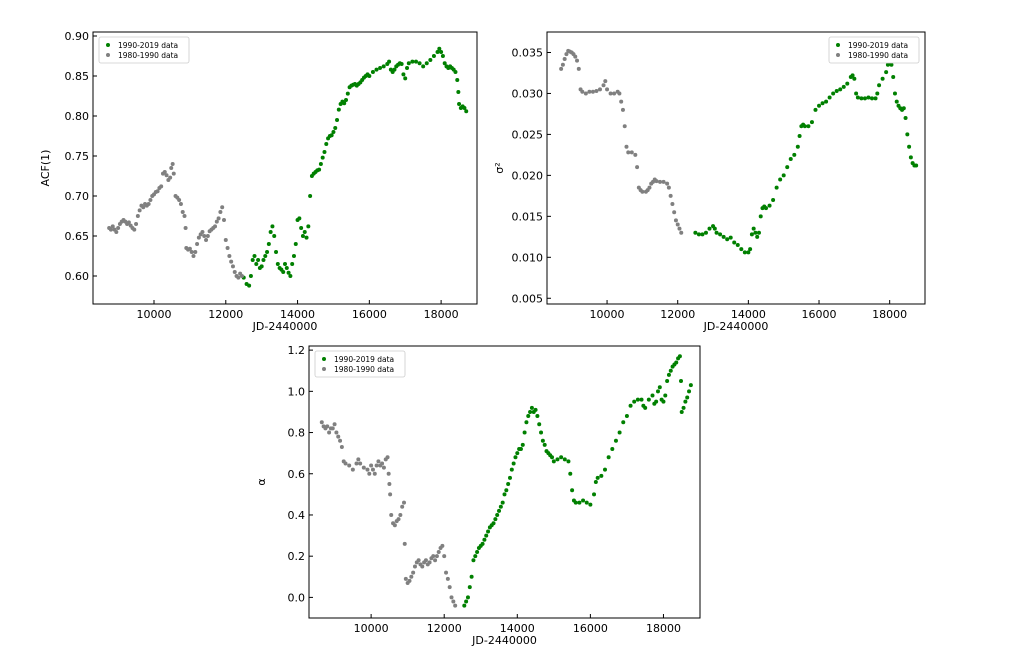  Describe the element at coordinates (371, 628) in the screenshot. I see `c2-xtick-label: 10000` at that location.